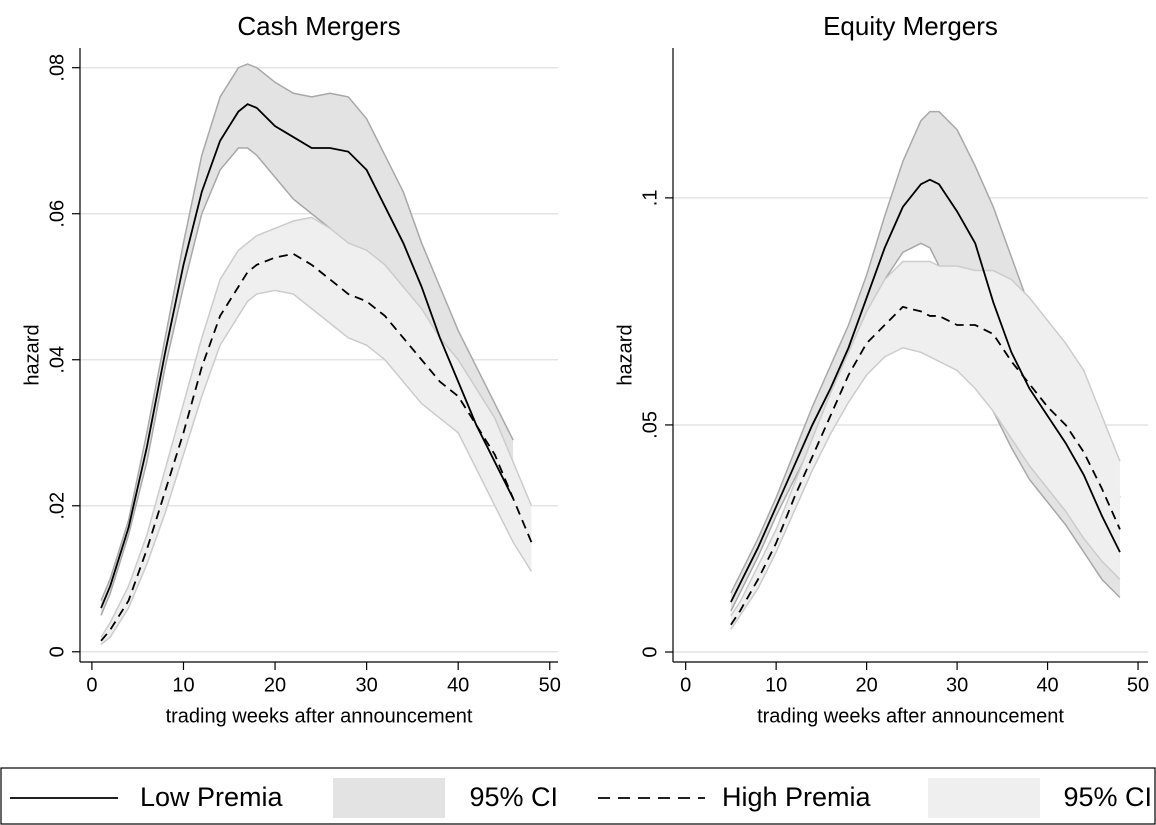  What do you see at coordinates (57, 506) in the screenshot?
I see `y-tick-label: .02` at bounding box center [57, 506].